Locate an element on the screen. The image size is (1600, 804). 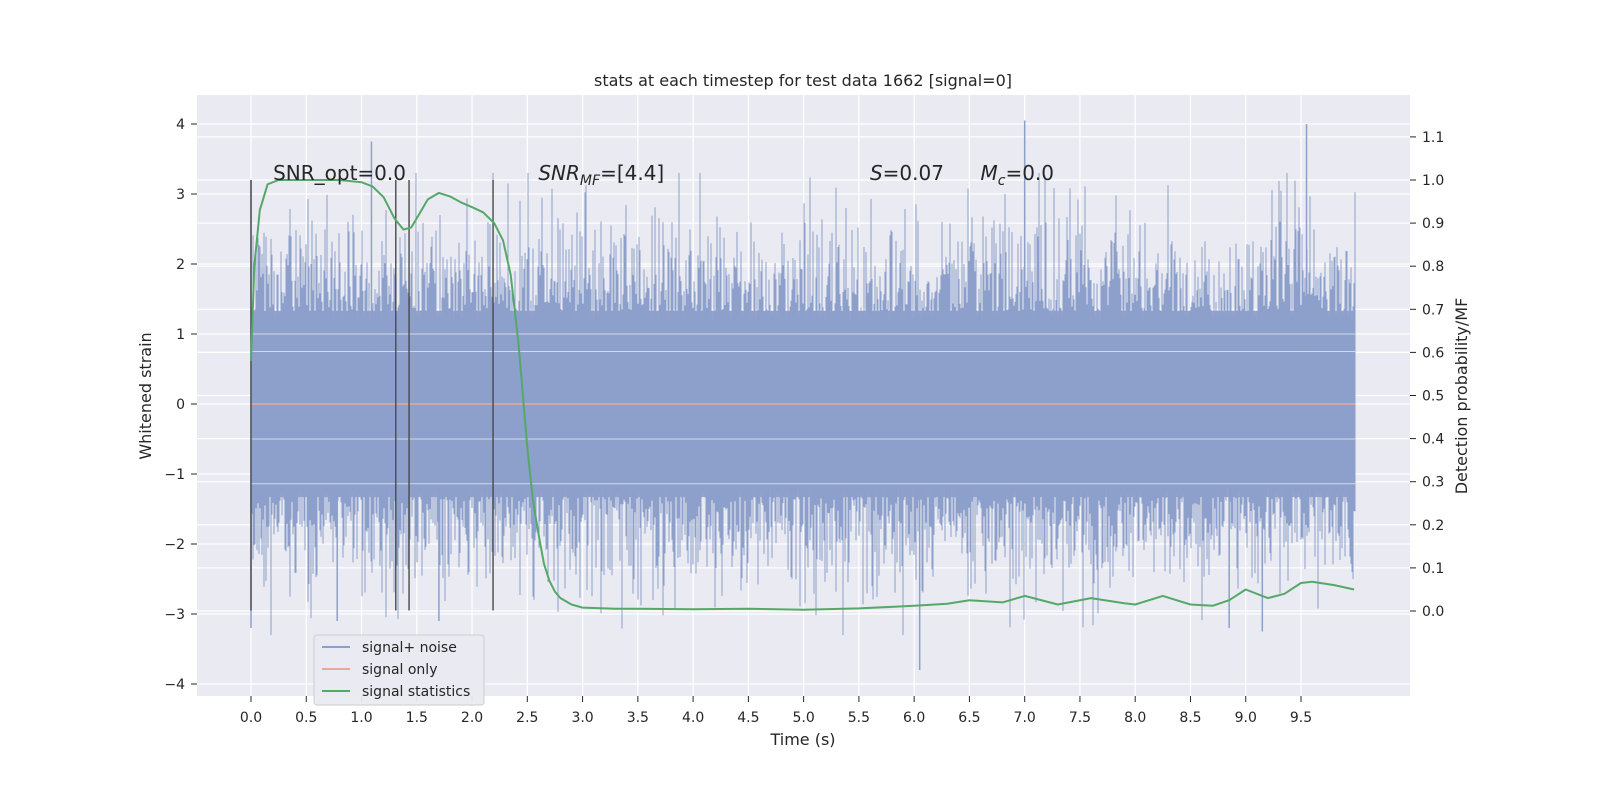
x-tick-label: 0.5 is located at coordinates (306, 718).